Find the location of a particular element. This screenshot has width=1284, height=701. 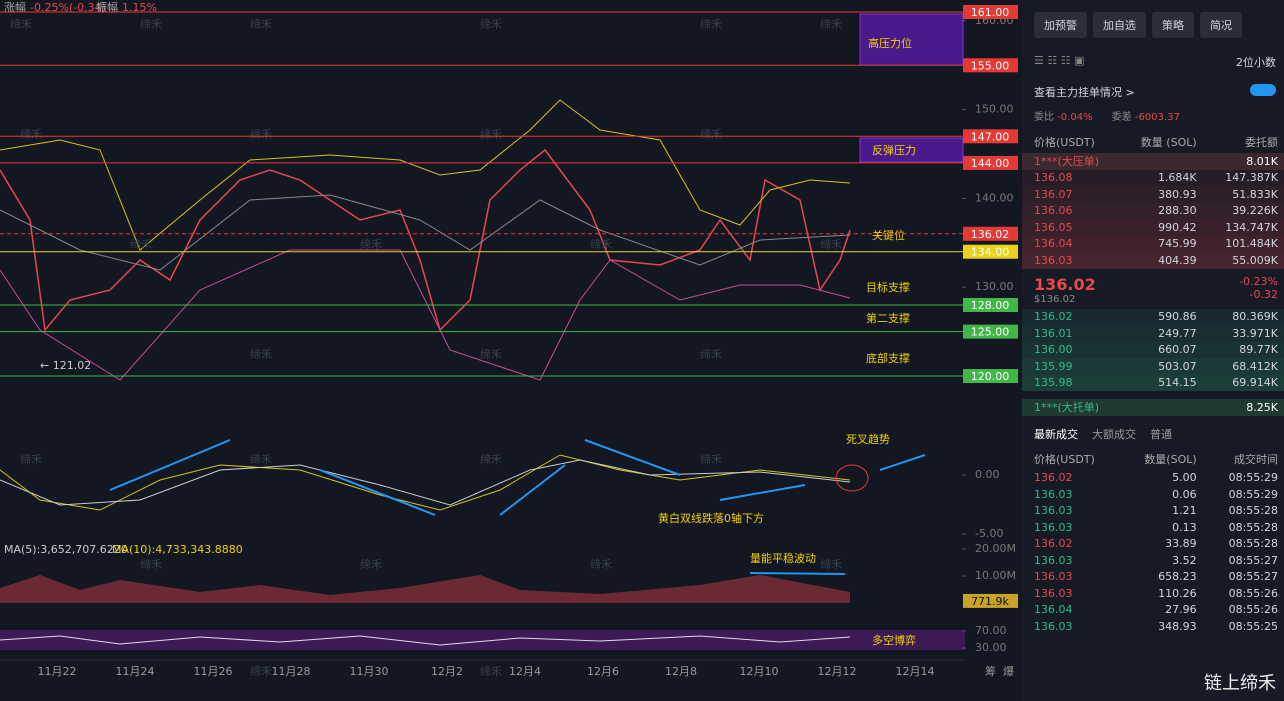

level-label: 144.00 is located at coordinates (990, 163).